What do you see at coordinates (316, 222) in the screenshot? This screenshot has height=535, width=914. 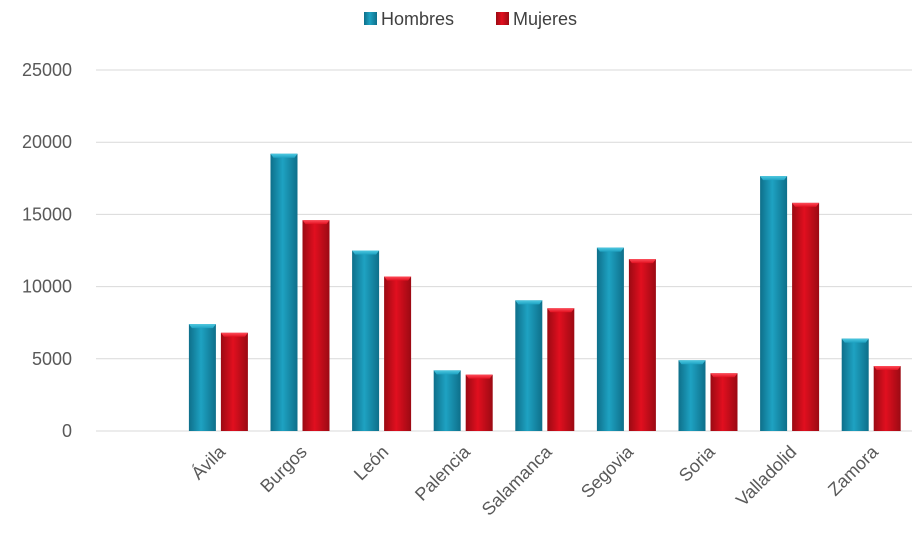 I see `bar-cap-mujeres-burgos` at bounding box center [316, 222].